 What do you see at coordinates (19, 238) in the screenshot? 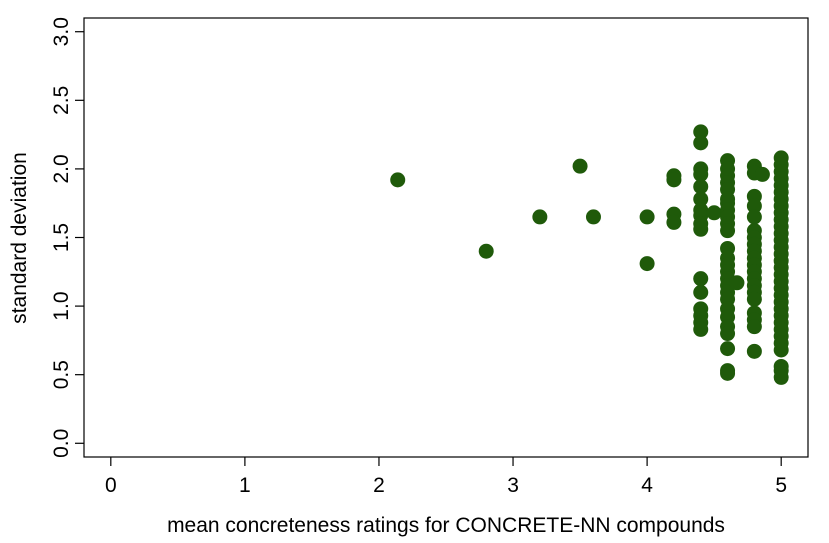
I see `y-axis-title: standard deviation` at bounding box center [19, 238].